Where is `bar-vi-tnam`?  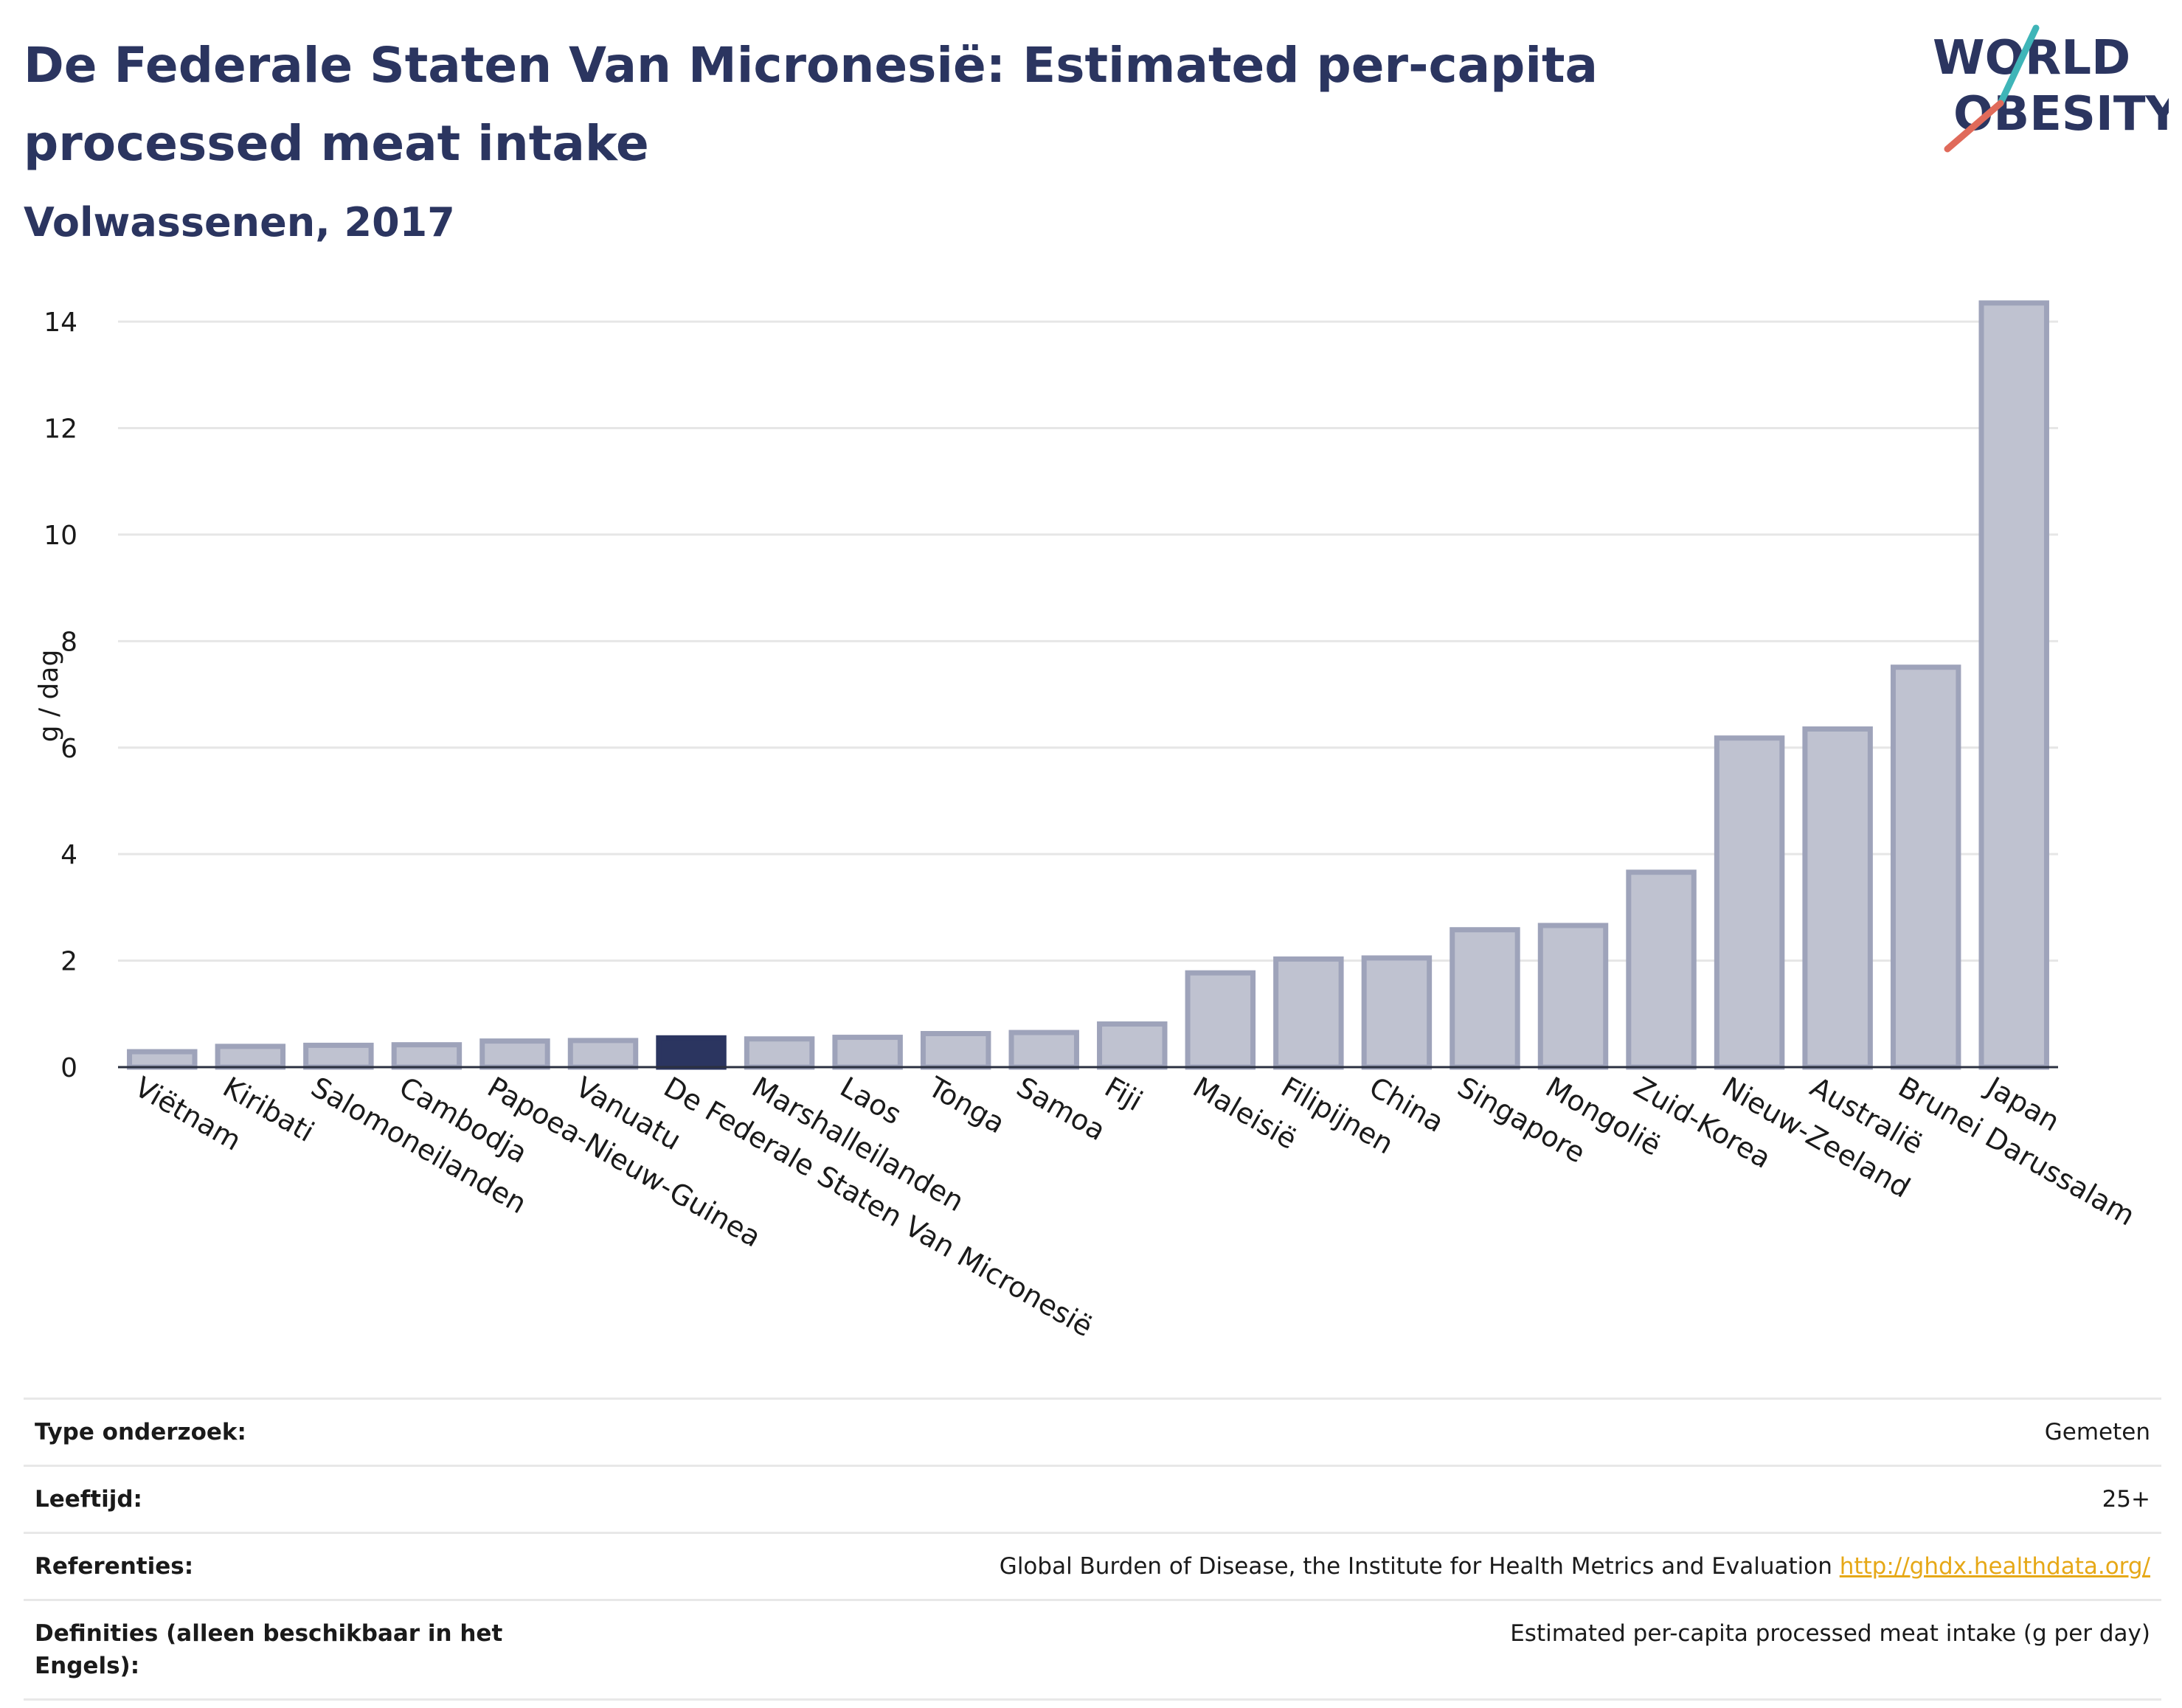 bar-vi-tnam is located at coordinates (162, 1059).